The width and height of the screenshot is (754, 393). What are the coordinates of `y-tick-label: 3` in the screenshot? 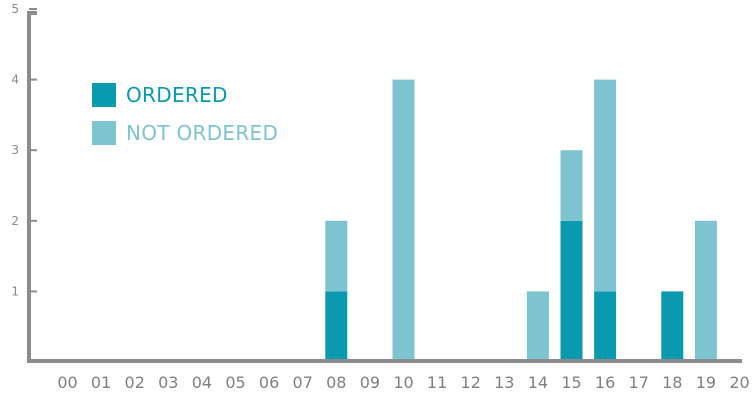 It's located at (15, 150).